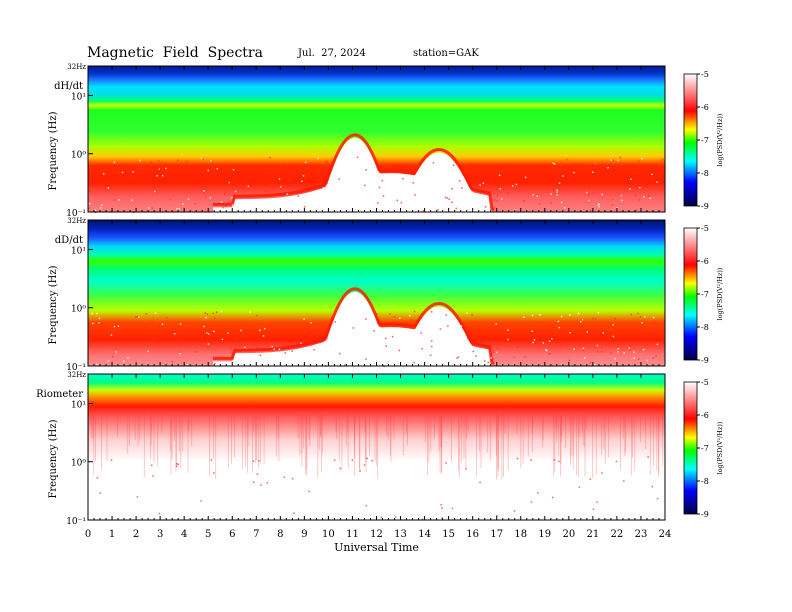  Describe the element at coordinates (448, 534) in the screenshot. I see `x-tick-label: 15` at that location.